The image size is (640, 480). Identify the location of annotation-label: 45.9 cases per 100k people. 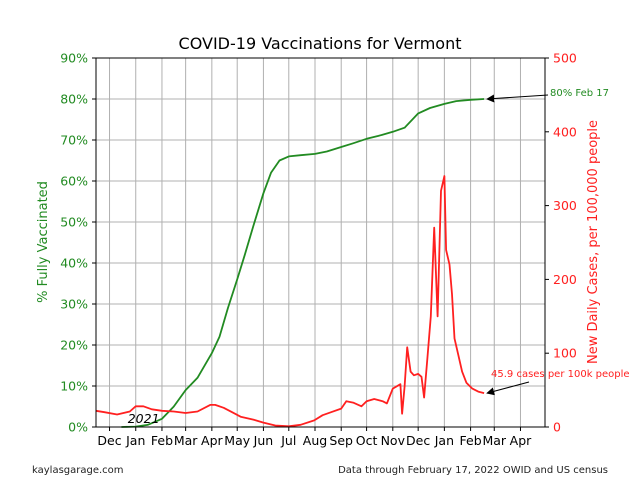
(560, 374).